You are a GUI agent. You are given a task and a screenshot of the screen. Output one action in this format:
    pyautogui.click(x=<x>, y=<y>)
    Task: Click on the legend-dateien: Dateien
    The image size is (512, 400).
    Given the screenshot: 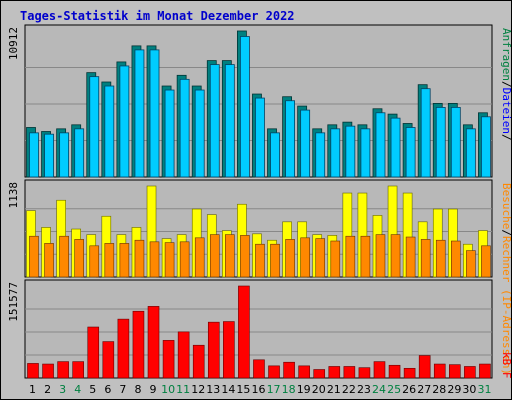 What is the action you would take?
    pyautogui.click(x=506, y=111)
    